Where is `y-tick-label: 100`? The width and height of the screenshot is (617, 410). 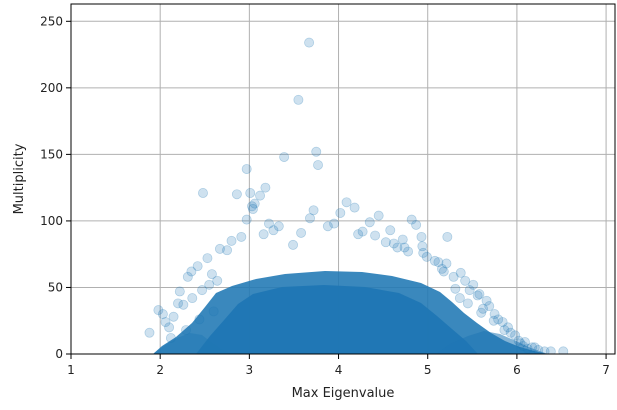 y-tick-label: 100 is located at coordinates (51, 221).